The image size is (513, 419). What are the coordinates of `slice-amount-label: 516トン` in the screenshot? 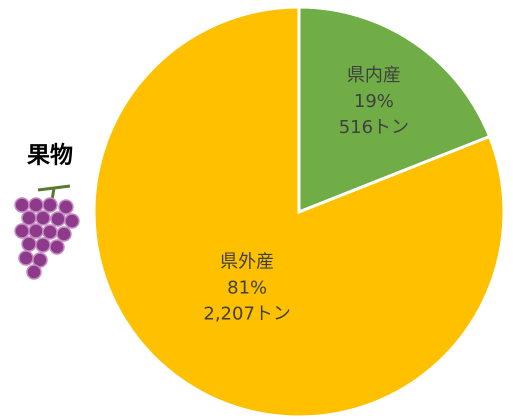 It's located at (374, 127).